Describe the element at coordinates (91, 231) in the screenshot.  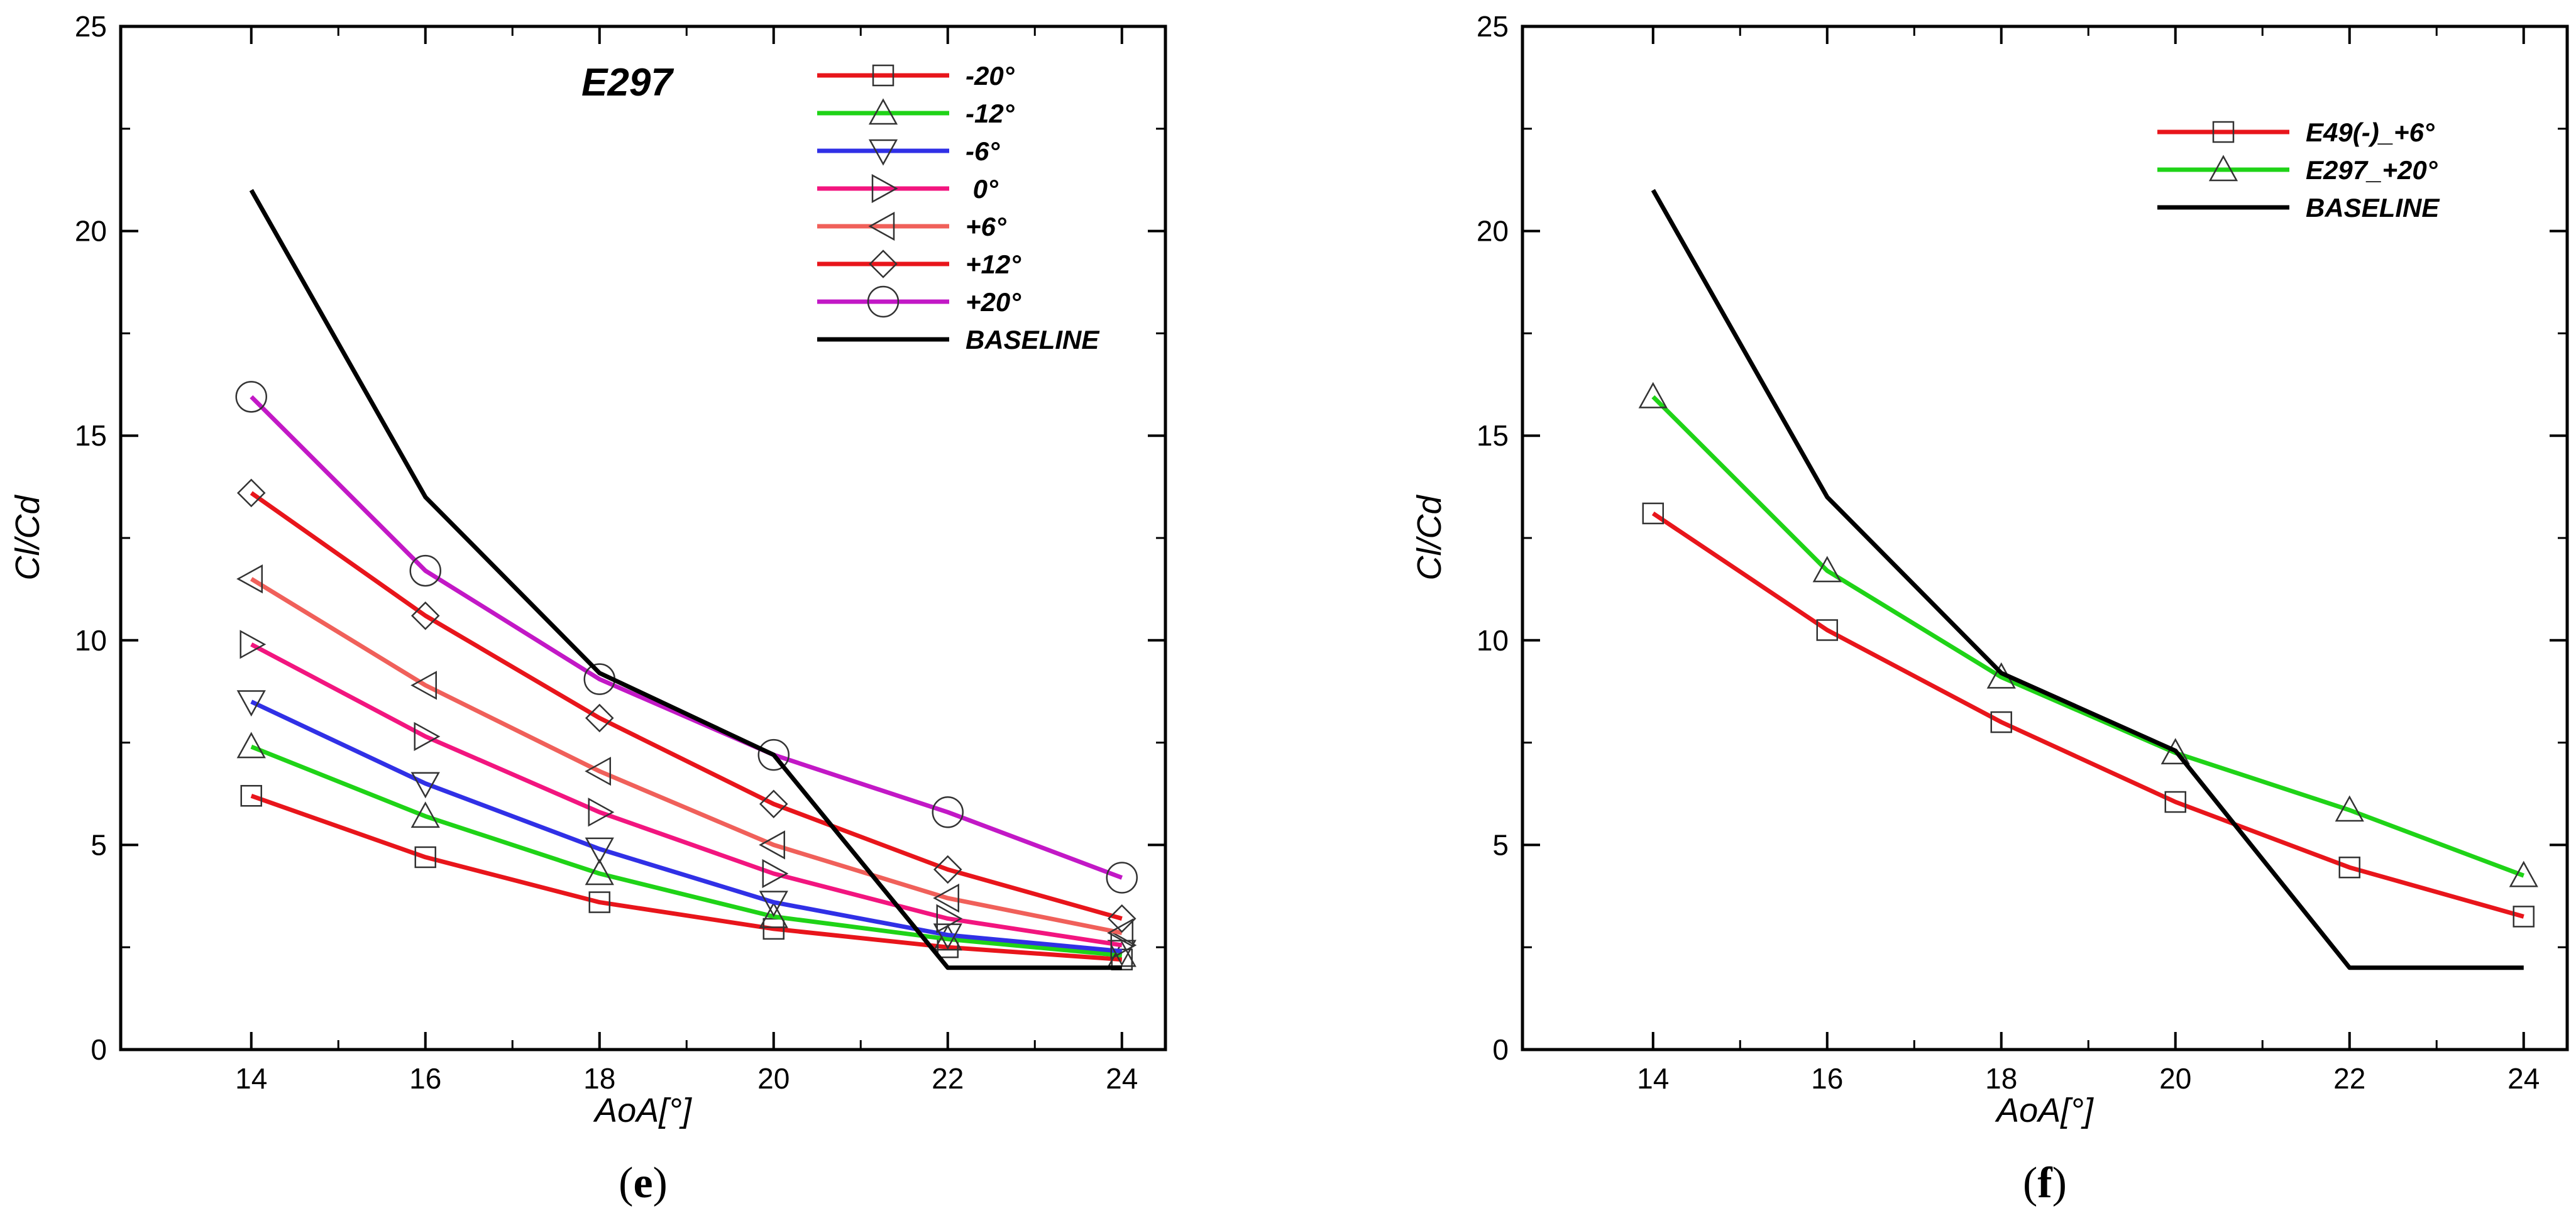
I see `y-tick-label-e-20: 20` at that location.